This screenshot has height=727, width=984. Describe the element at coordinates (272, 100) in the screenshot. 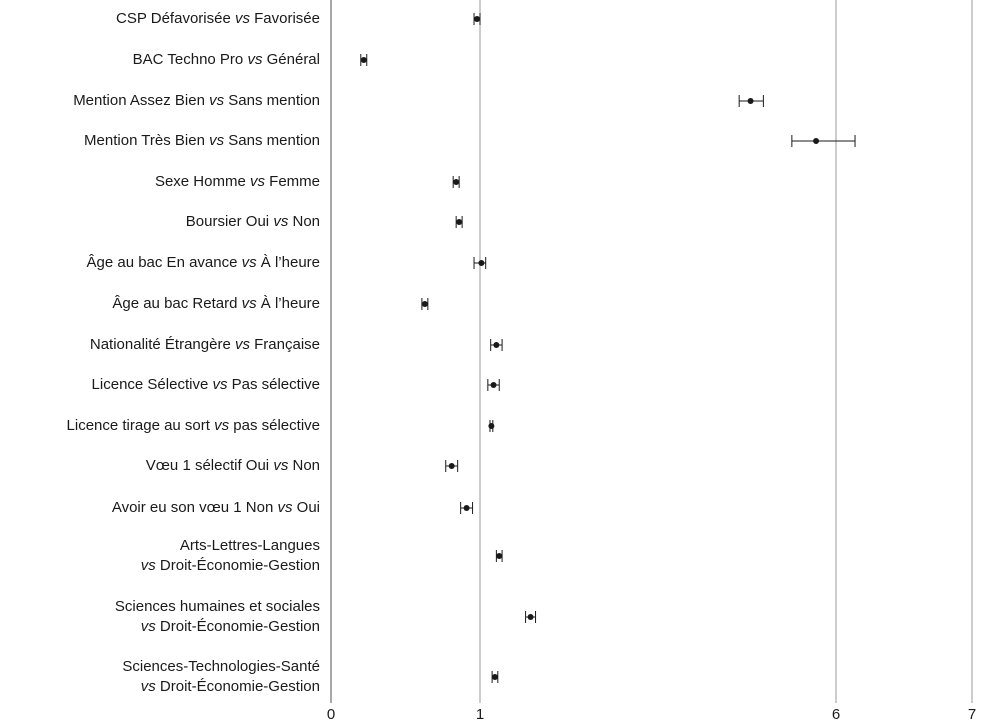

I see `label-part-post: Sans mention` at that location.